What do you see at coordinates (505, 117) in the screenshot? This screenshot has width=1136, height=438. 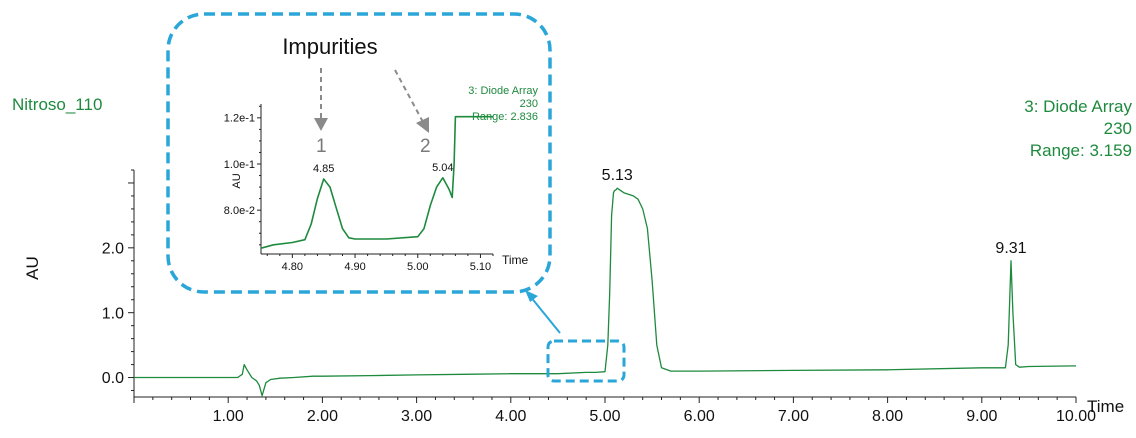 I see `inset-channel-line-3: Range: 2.836` at bounding box center [505, 117].